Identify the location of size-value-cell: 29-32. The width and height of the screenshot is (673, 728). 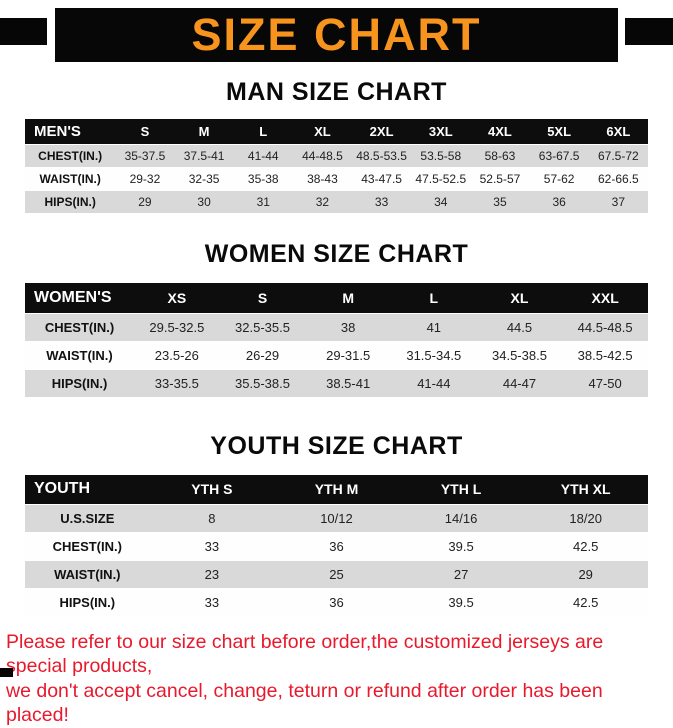
(145, 178).